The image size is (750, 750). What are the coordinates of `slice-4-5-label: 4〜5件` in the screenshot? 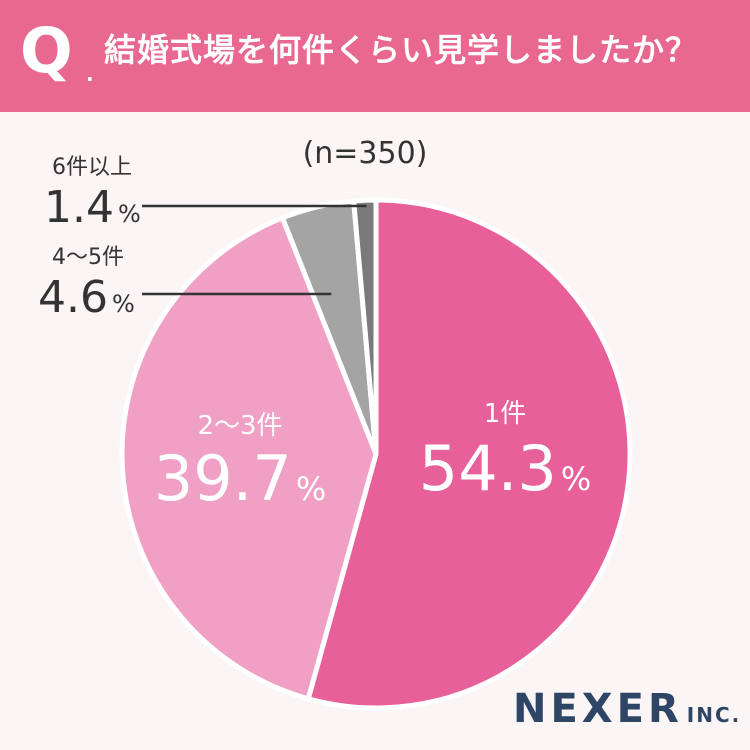 It's located at (88, 257).